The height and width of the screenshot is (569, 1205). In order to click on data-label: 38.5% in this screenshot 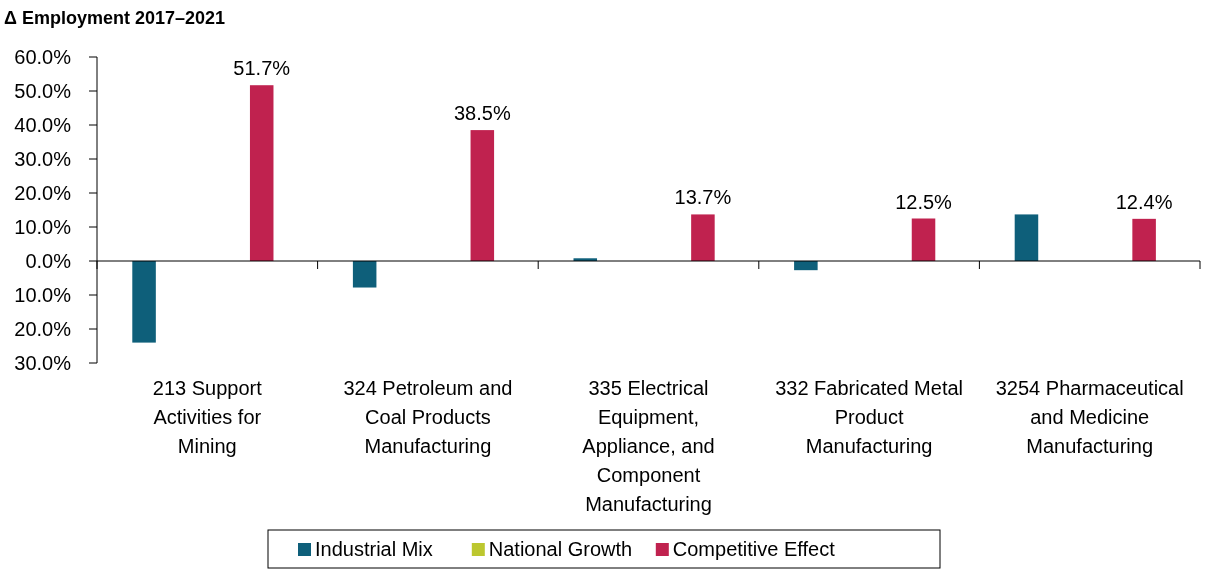, I will do `click(482, 113)`.